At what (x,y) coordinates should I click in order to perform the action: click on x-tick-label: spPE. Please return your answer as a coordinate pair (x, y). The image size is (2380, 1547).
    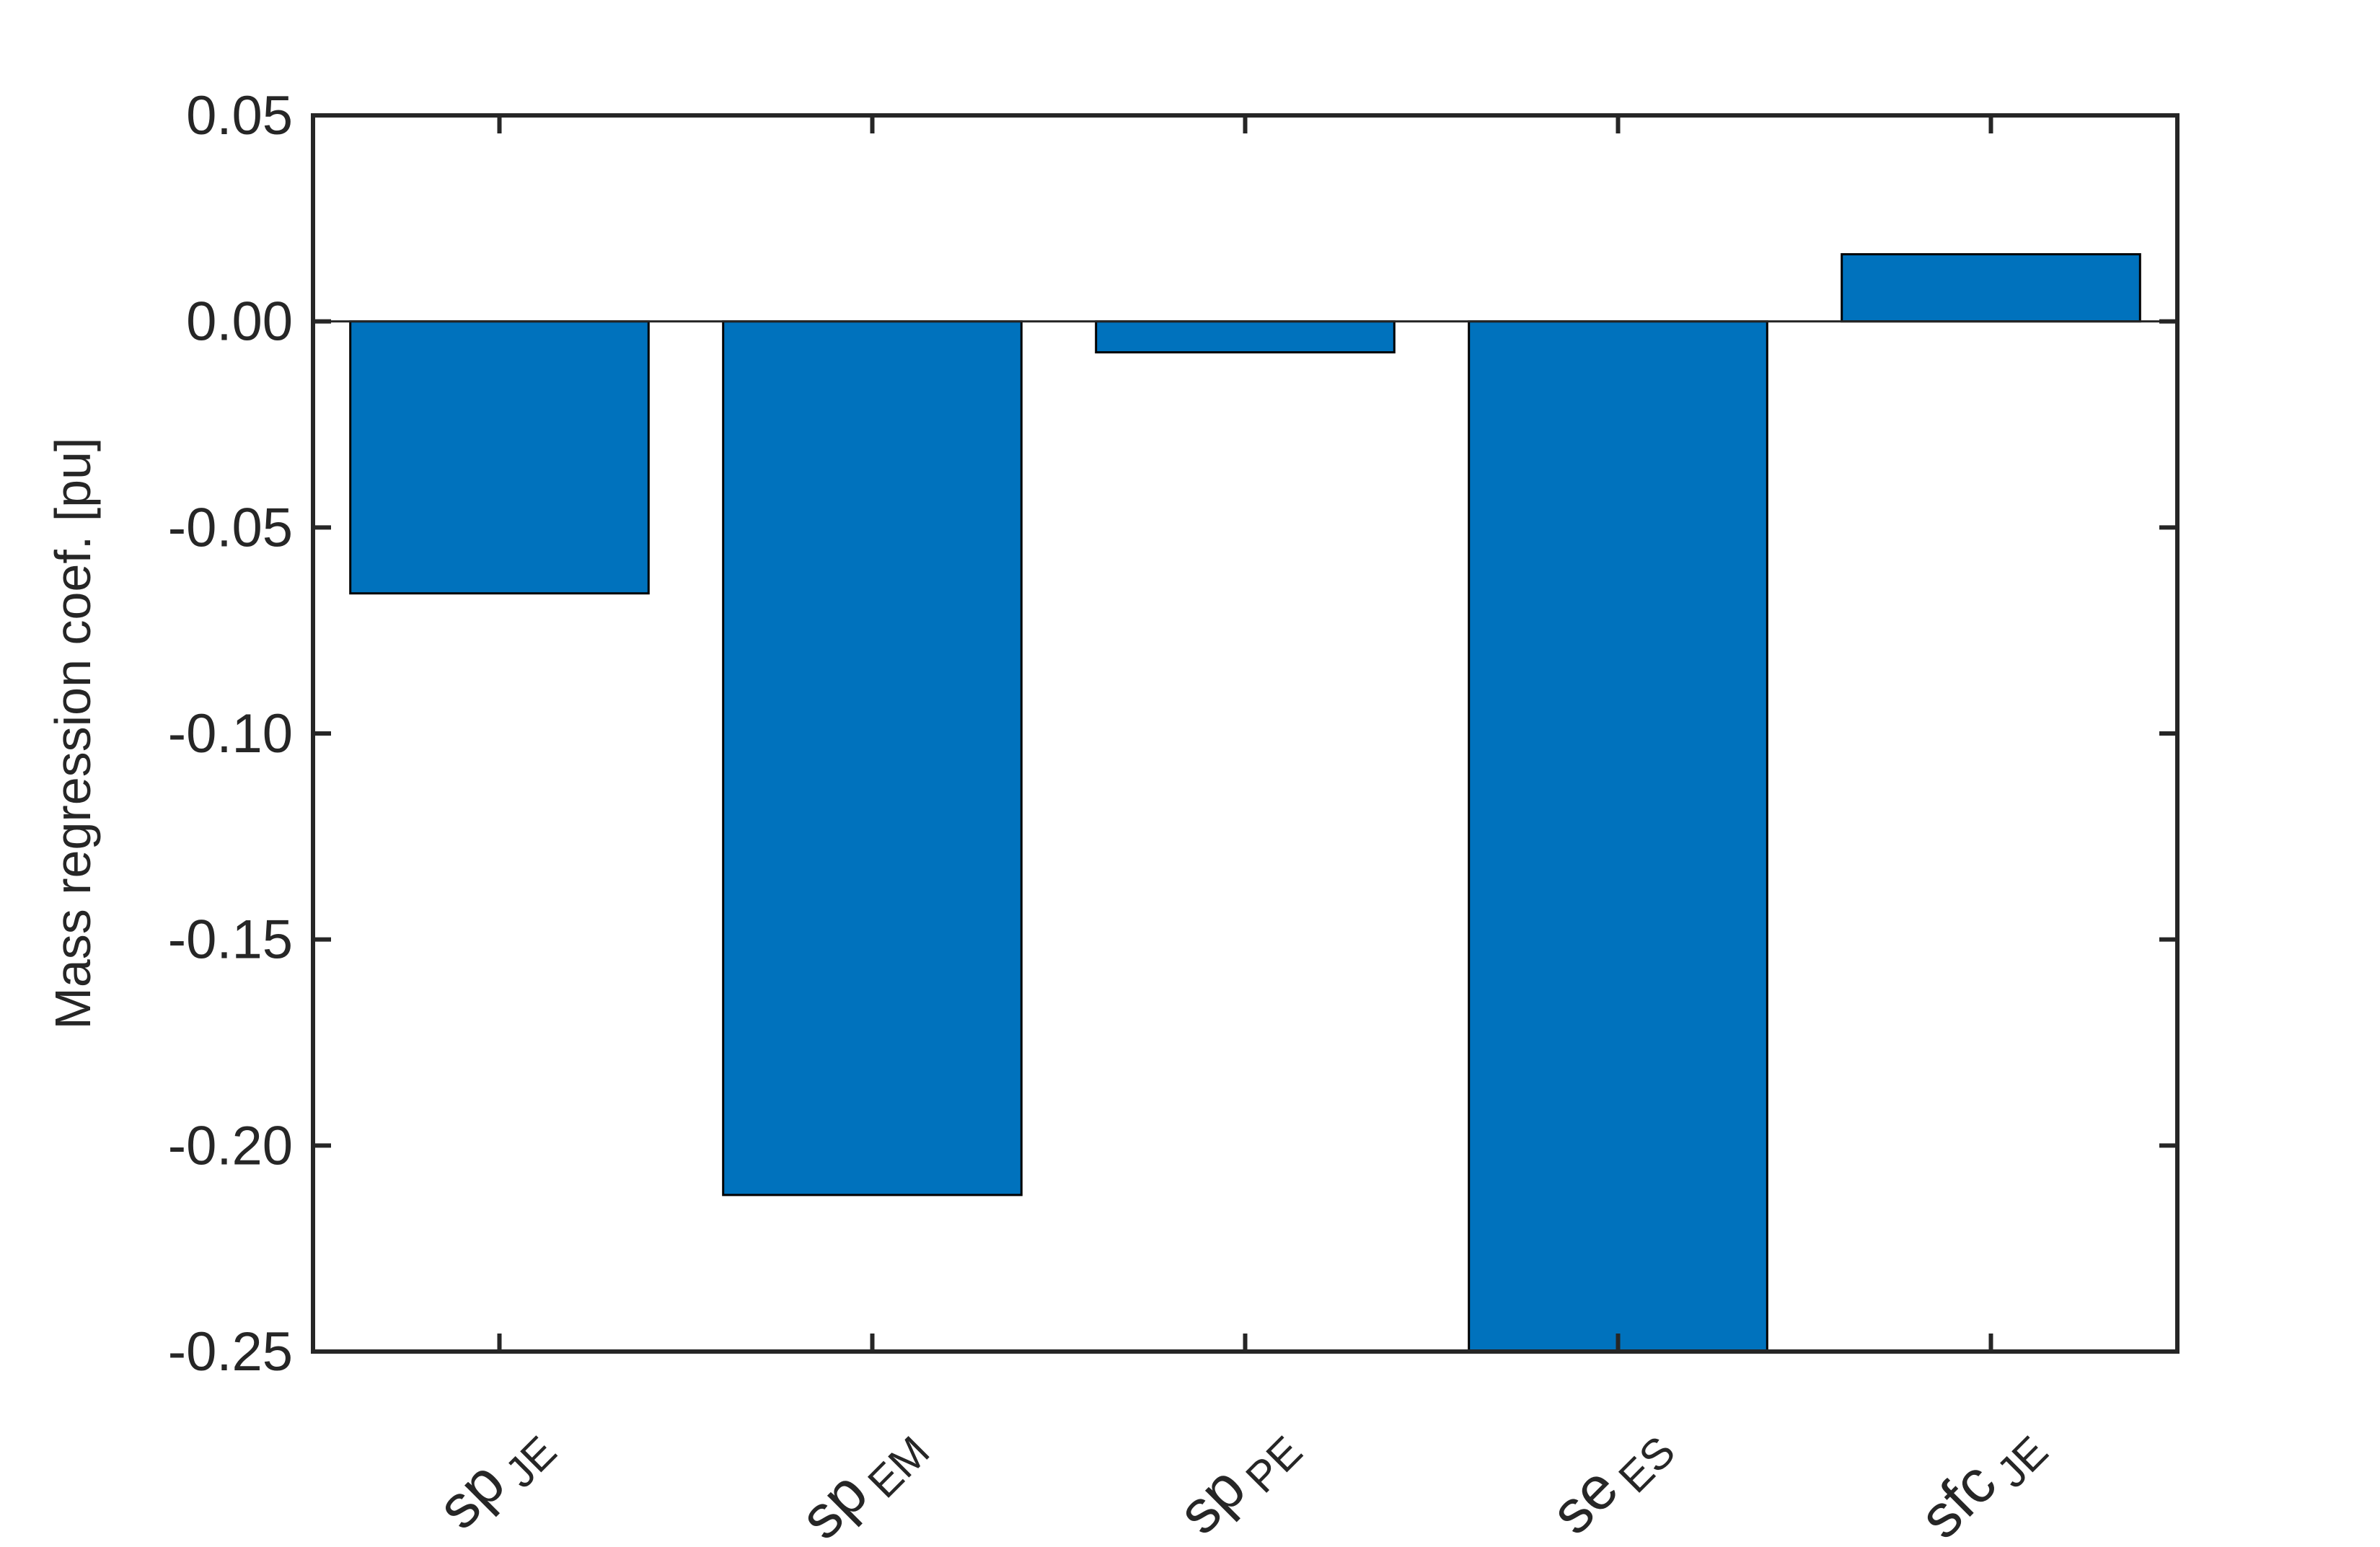
    Looking at the image, I should click on (1238, 1476).